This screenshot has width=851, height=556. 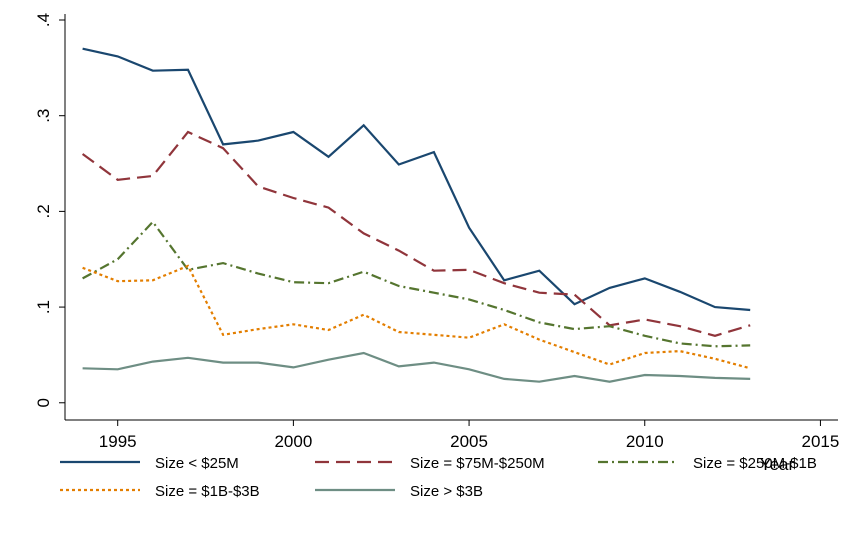 What do you see at coordinates (755, 463) in the screenshot?
I see `legend-label: Size = $250M-$1B` at bounding box center [755, 463].